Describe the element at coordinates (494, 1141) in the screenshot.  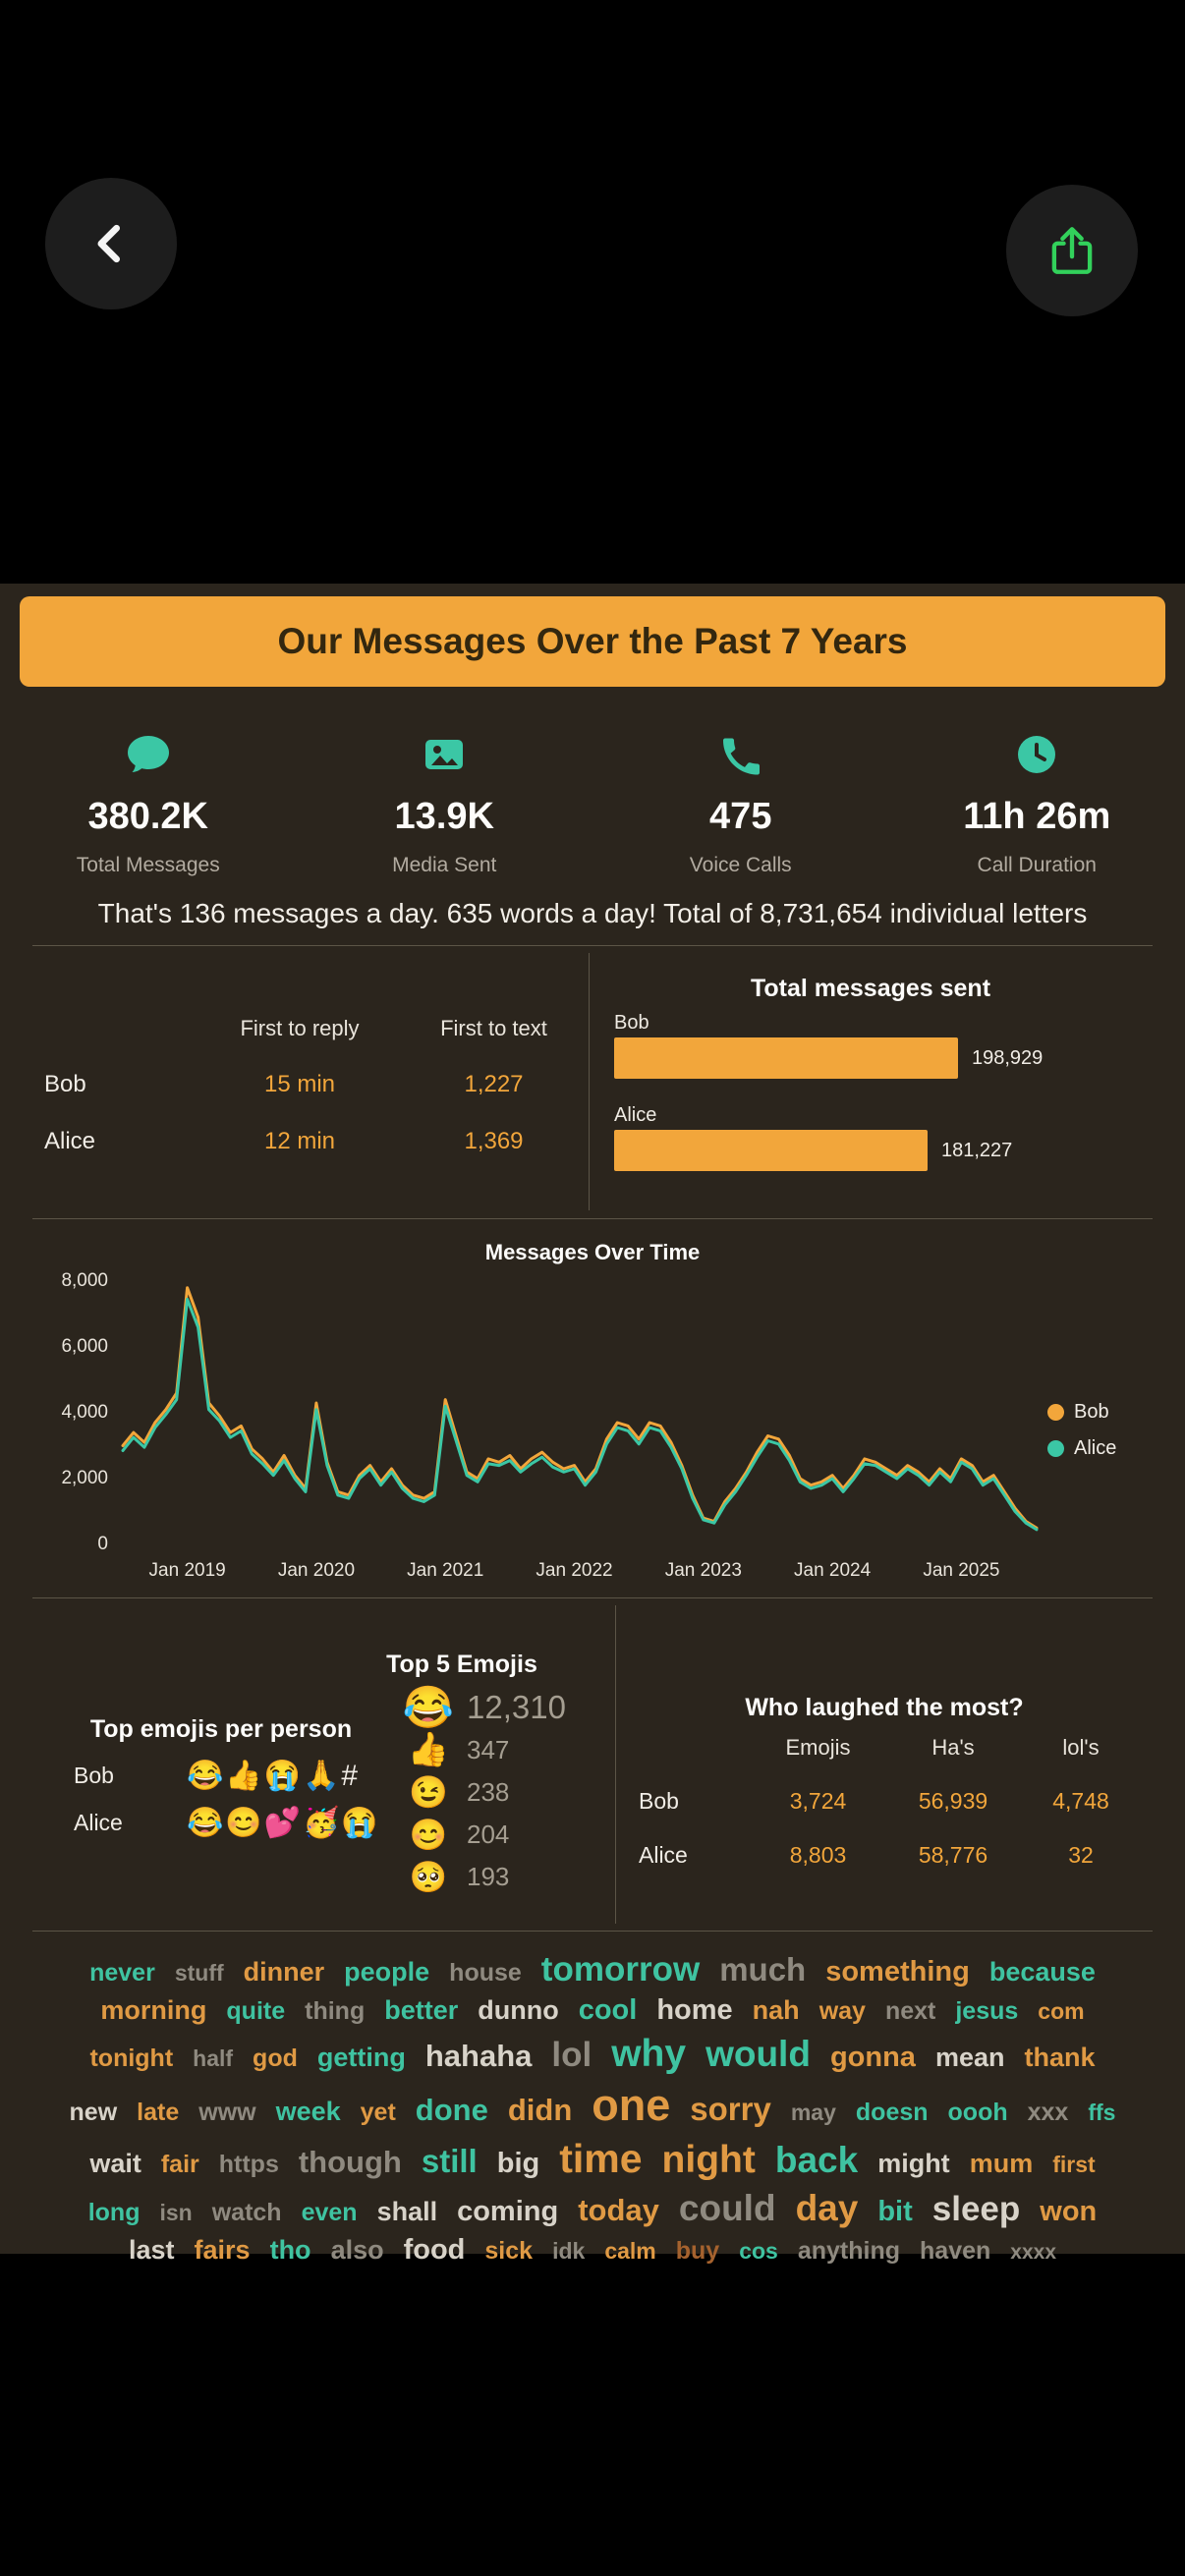
I see `first-to-text-value: 1,369` at that location.